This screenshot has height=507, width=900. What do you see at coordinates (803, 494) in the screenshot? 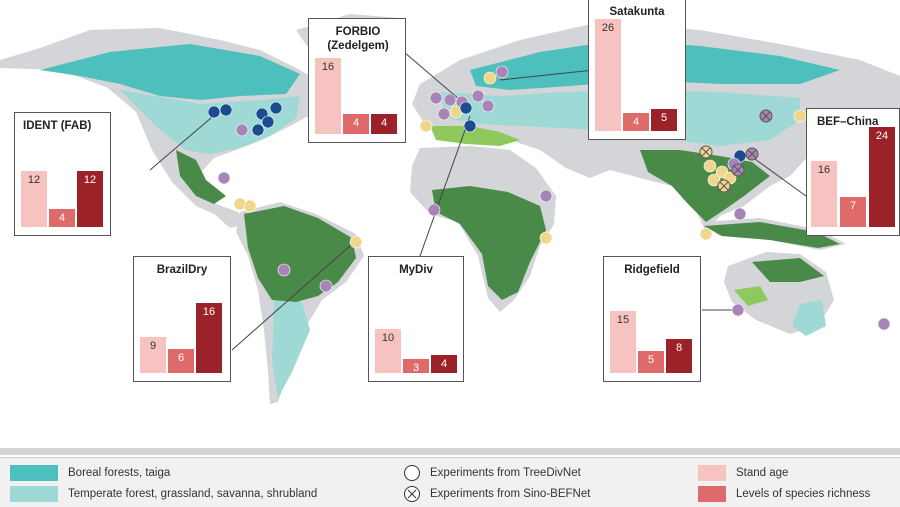
I see `legend-species-richness-label: Levels of species richness` at bounding box center [803, 494].